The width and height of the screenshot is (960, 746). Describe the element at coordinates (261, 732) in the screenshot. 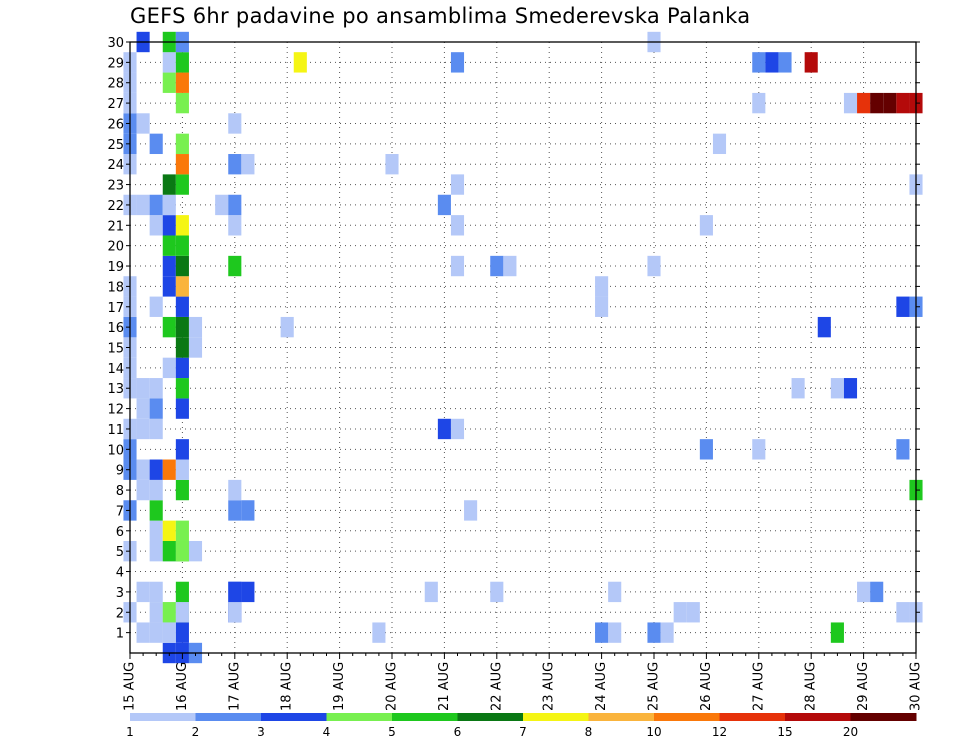

I see `legend-label: 3` at that location.